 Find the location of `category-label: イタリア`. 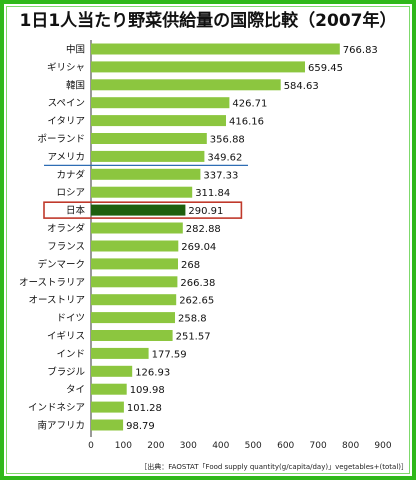

category-label: イタリア is located at coordinates (66, 121).